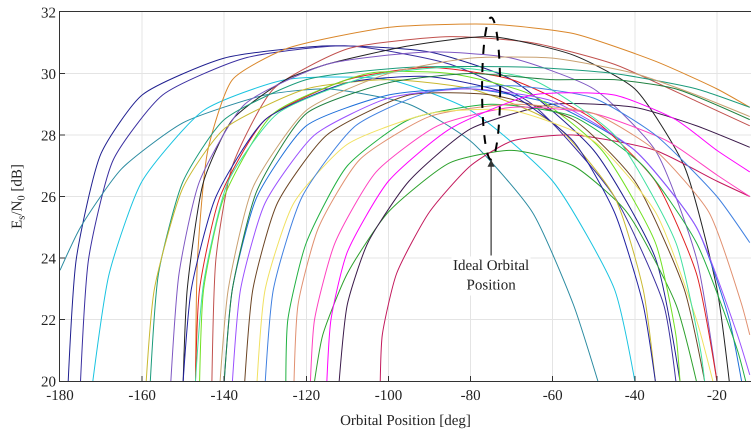  I want to click on x-tick-label: -40, so click(634, 396).